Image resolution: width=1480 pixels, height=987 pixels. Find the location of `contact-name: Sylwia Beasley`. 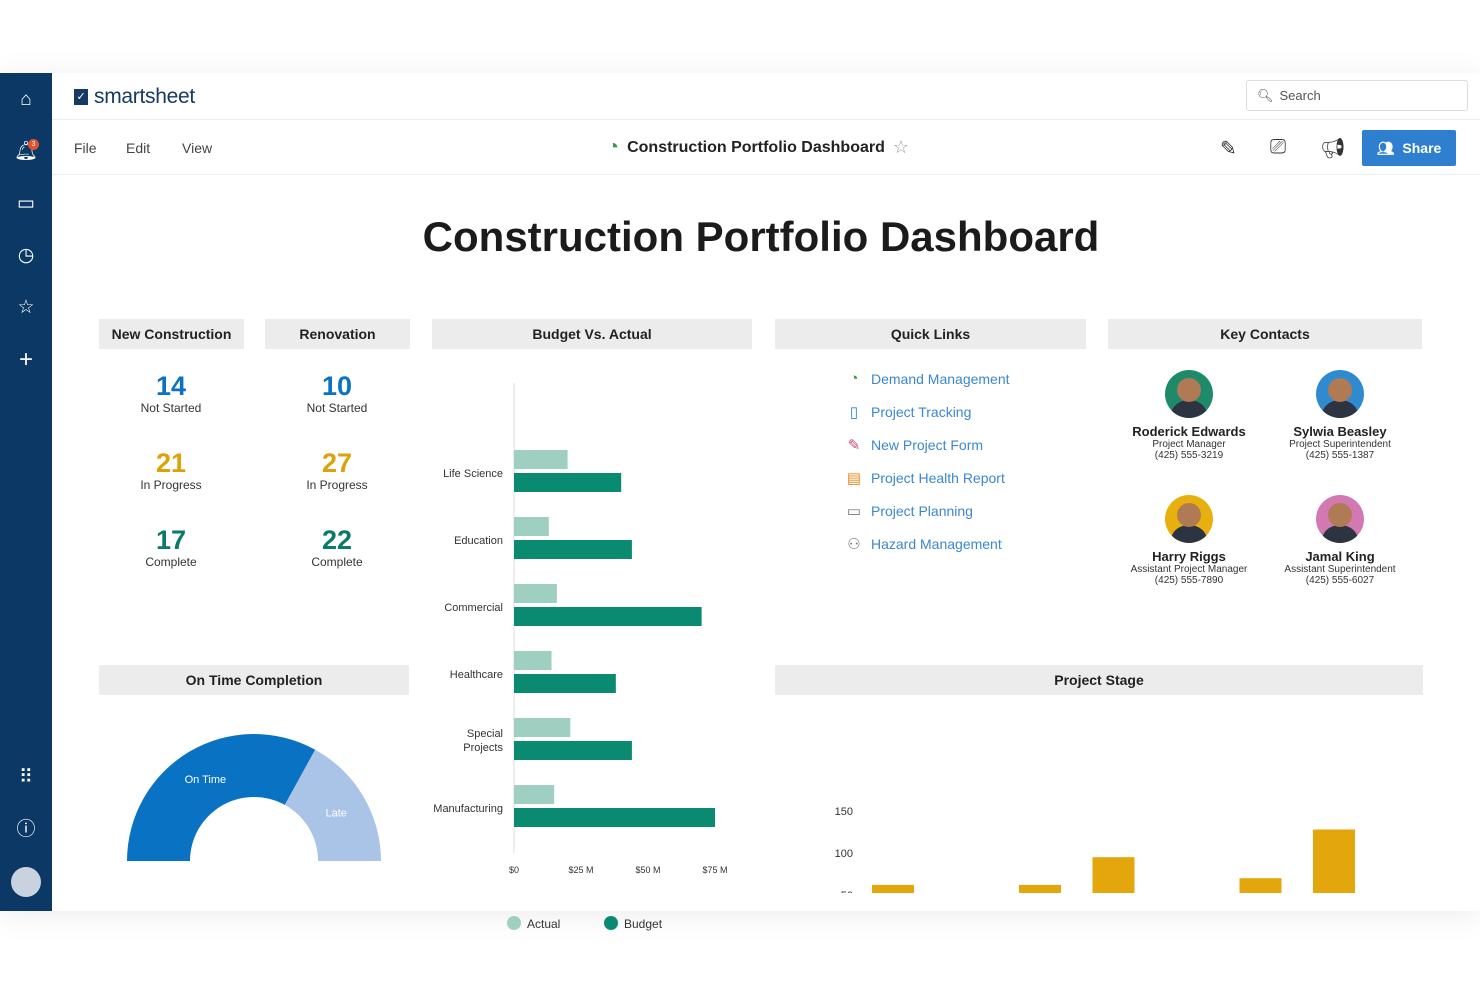

contact-name: Sylwia Beasley is located at coordinates (1340, 431).